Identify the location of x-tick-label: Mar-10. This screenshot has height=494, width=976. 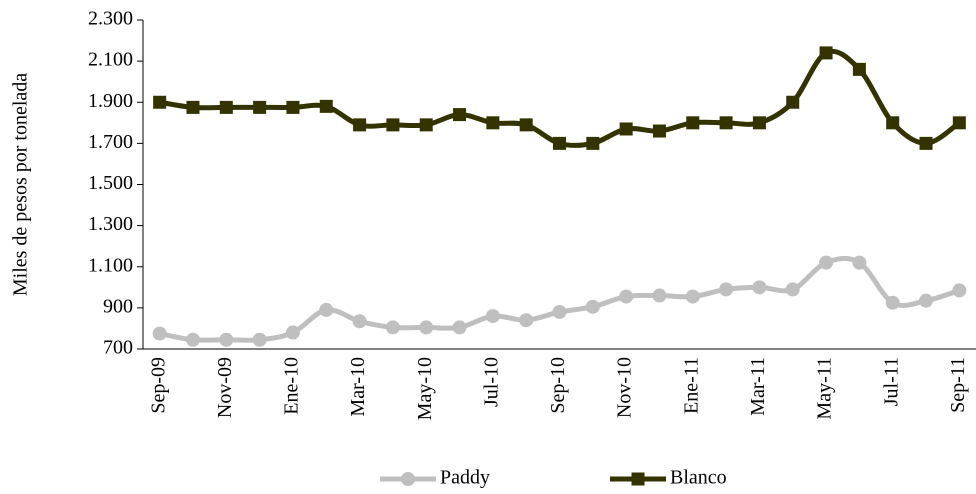
(358, 387).